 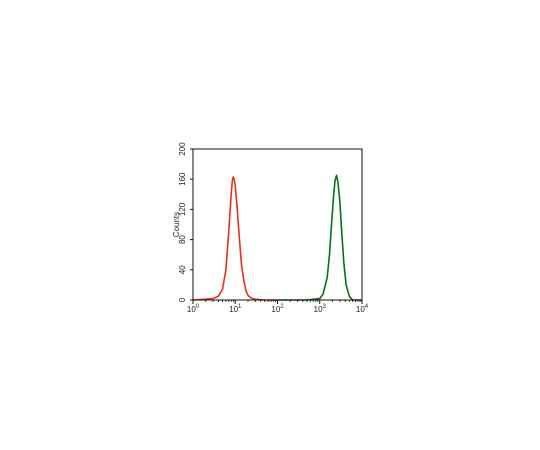 I want to click on y-tick-label: 160, so click(x=182, y=179).